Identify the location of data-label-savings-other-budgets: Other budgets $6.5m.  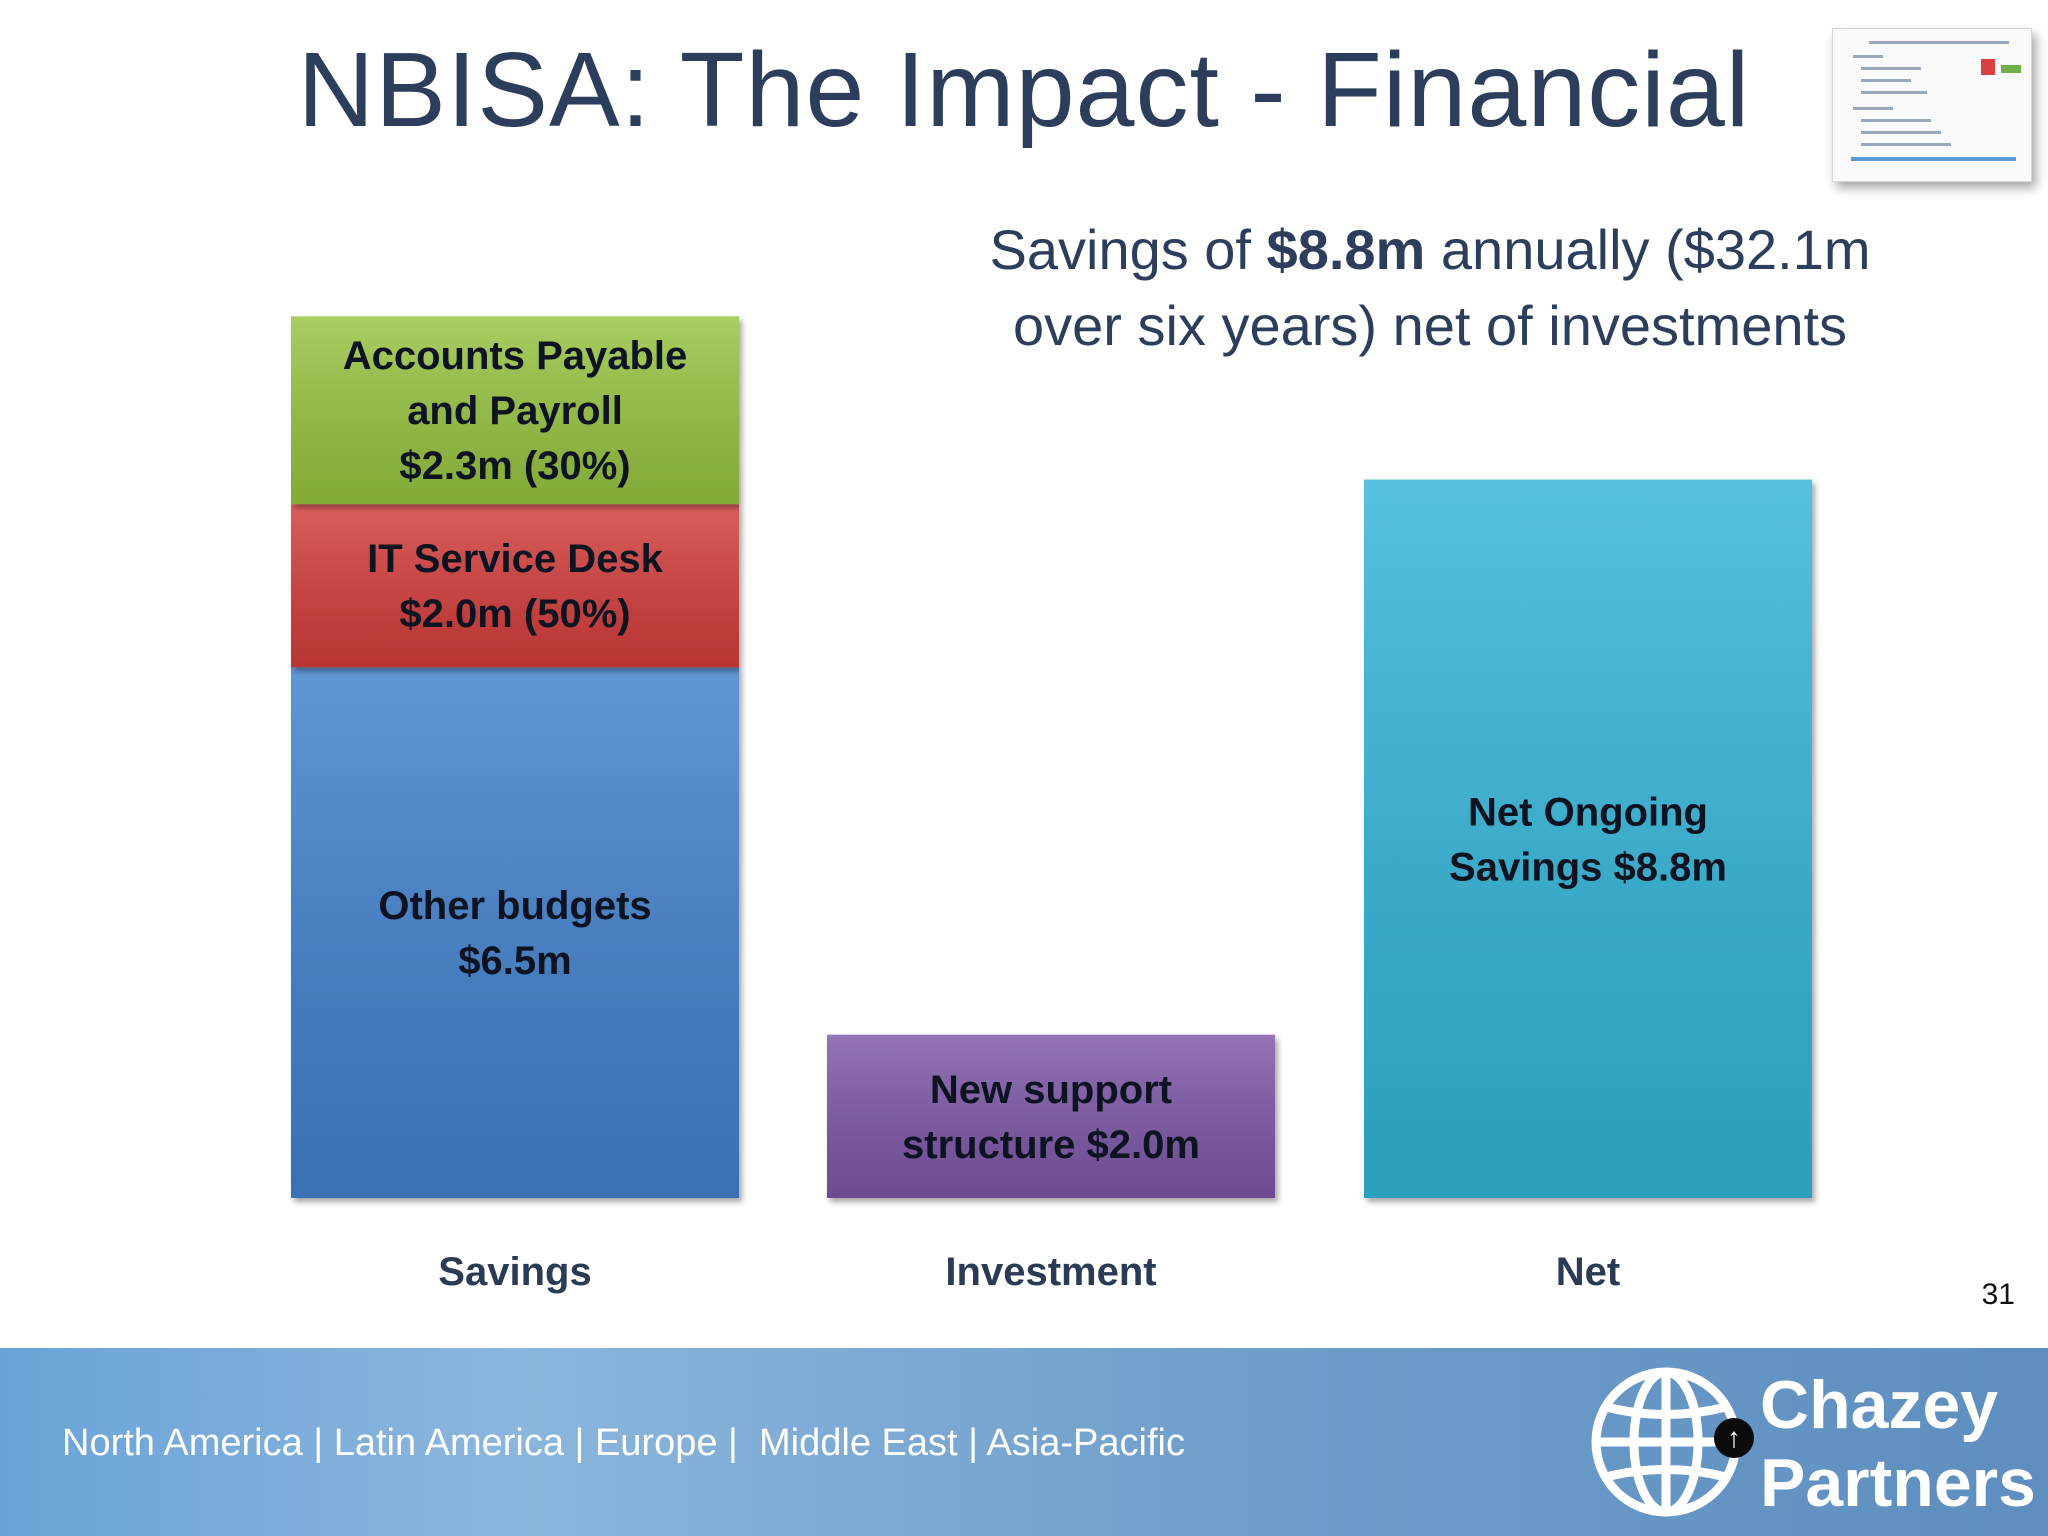
(514, 933).